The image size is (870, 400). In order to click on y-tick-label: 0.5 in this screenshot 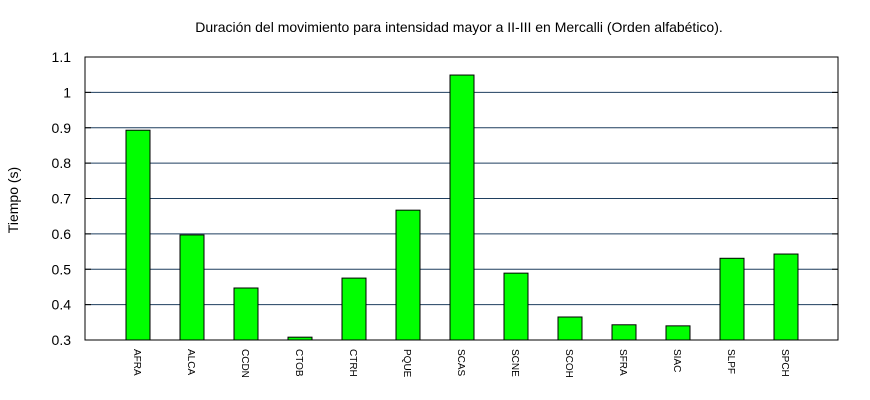, I will do `click(62, 269)`.